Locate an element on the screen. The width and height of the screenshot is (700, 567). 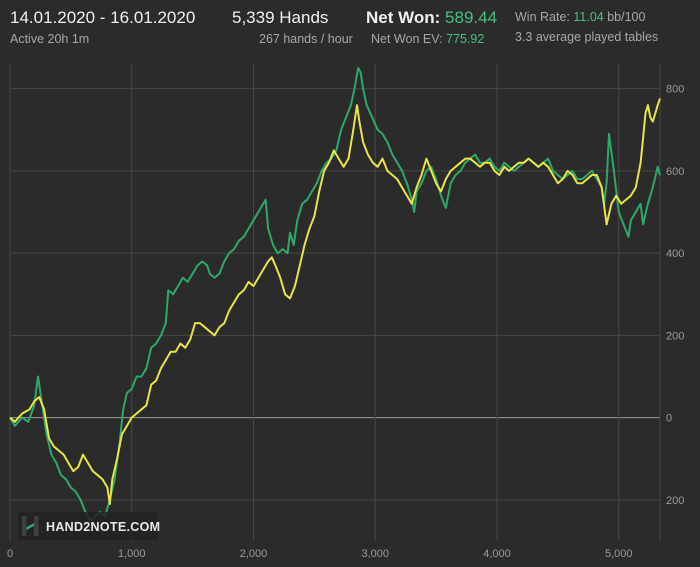
win-rate-unit: bb/100 is located at coordinates (626, 17).